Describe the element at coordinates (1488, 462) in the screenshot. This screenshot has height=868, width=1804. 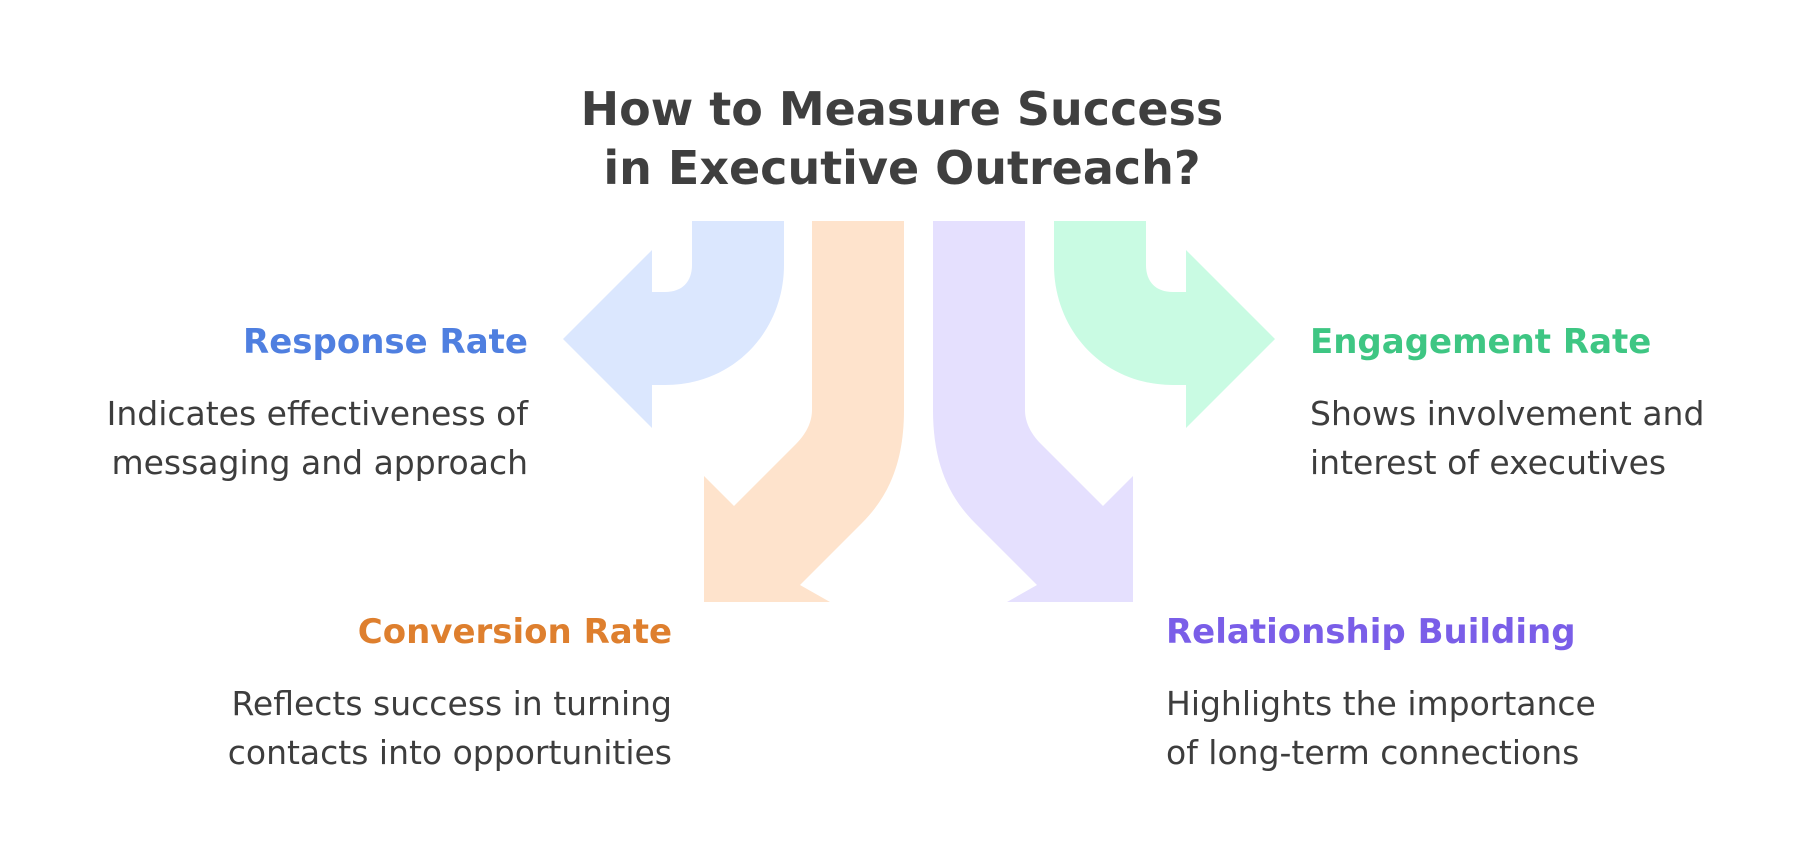
I see `engagement-rate-desc-line-2: interest of executives` at that location.